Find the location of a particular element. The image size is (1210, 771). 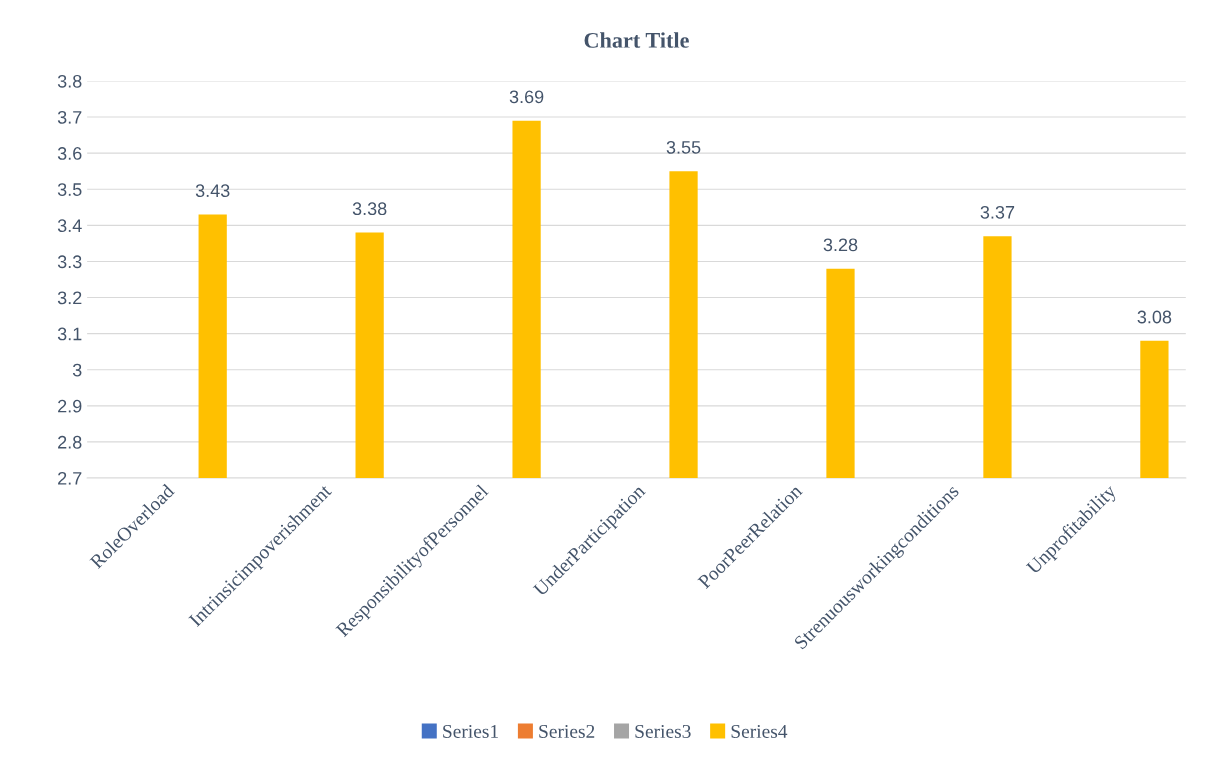

data-label: 3.55 is located at coordinates (683, 147).